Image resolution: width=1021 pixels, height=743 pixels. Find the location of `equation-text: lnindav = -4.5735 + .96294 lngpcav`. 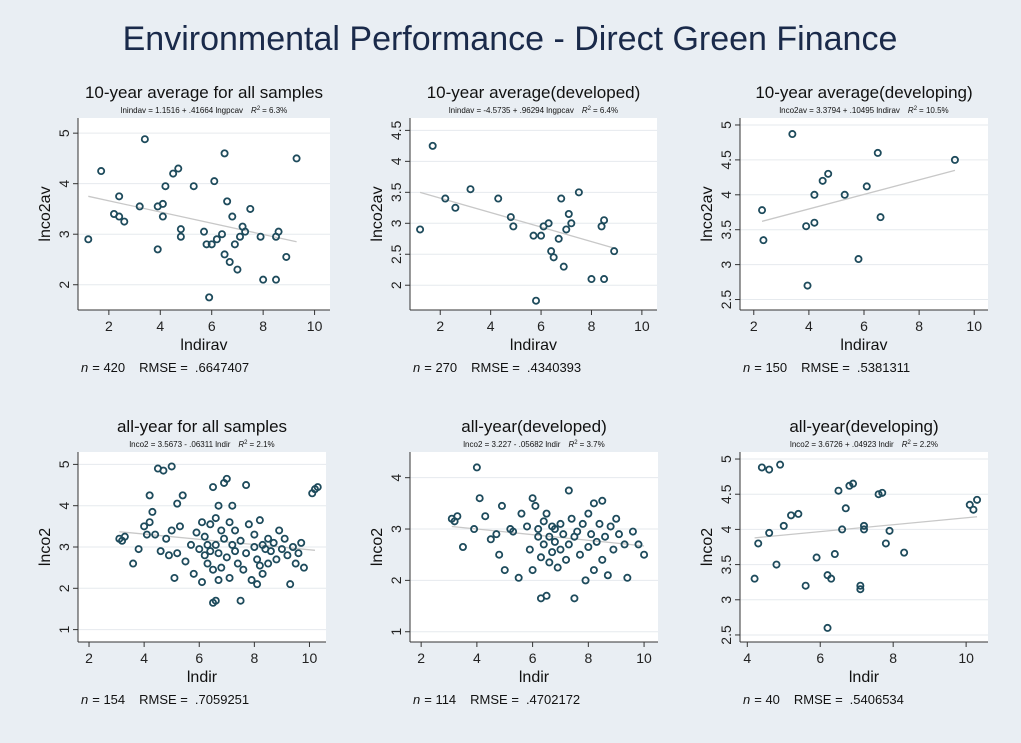

equation-text: lnindav = -4.5735 + .96294 lngpcav is located at coordinates (511, 110).